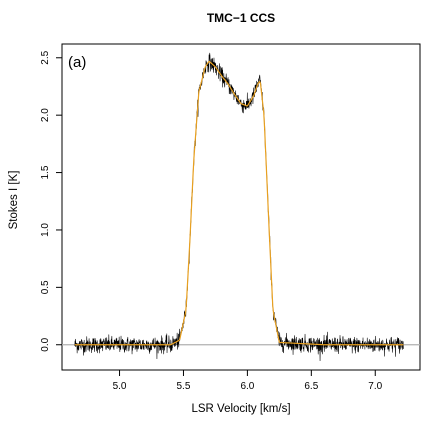  I want to click on y-axis: 0.0 0.5 1.0 1.5 2.0 2.5, so click(51, 201).